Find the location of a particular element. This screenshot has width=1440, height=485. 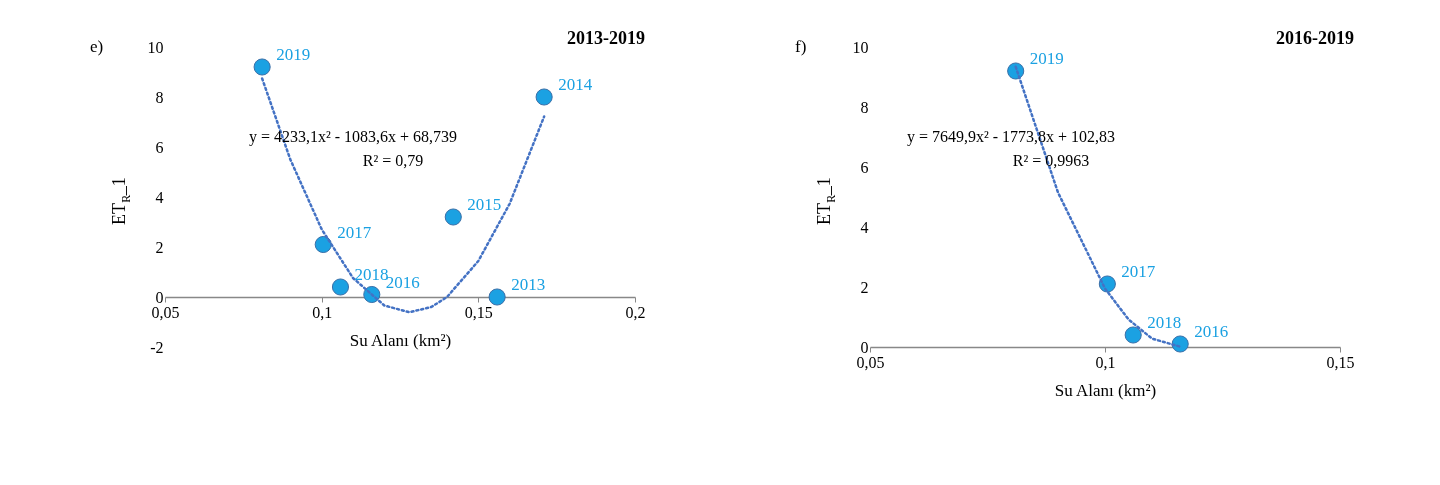

annotation: R² = 0,79 is located at coordinates (393, 160).